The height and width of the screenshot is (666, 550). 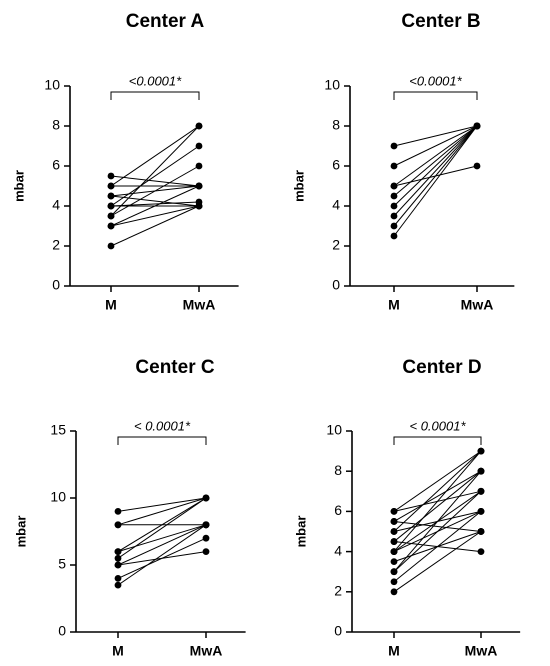 What do you see at coordinates (437, 425) in the screenshot?
I see `significance-label: < 0.0001*` at bounding box center [437, 425].